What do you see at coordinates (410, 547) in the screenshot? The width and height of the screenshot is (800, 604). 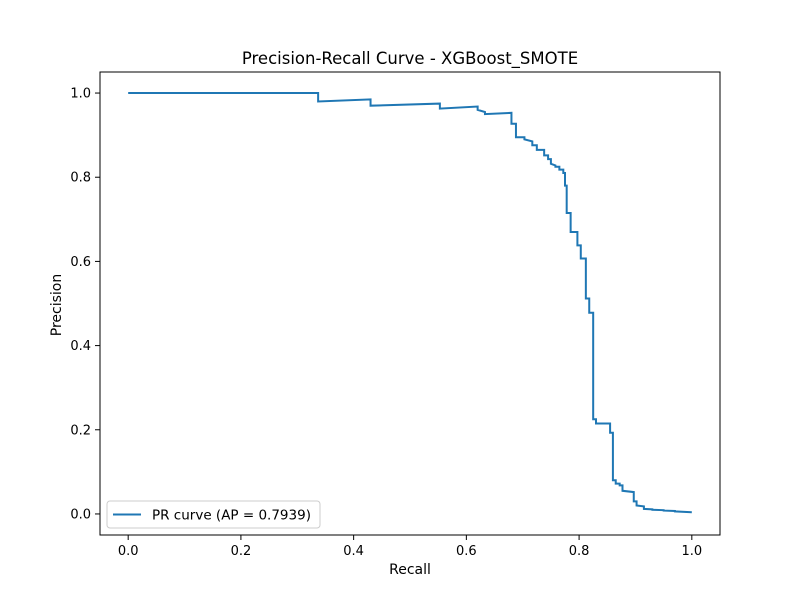 I see `x-axis-ticks: 0.0 0.2 0.4 0.6 0.8 1.0` at bounding box center [410, 547].